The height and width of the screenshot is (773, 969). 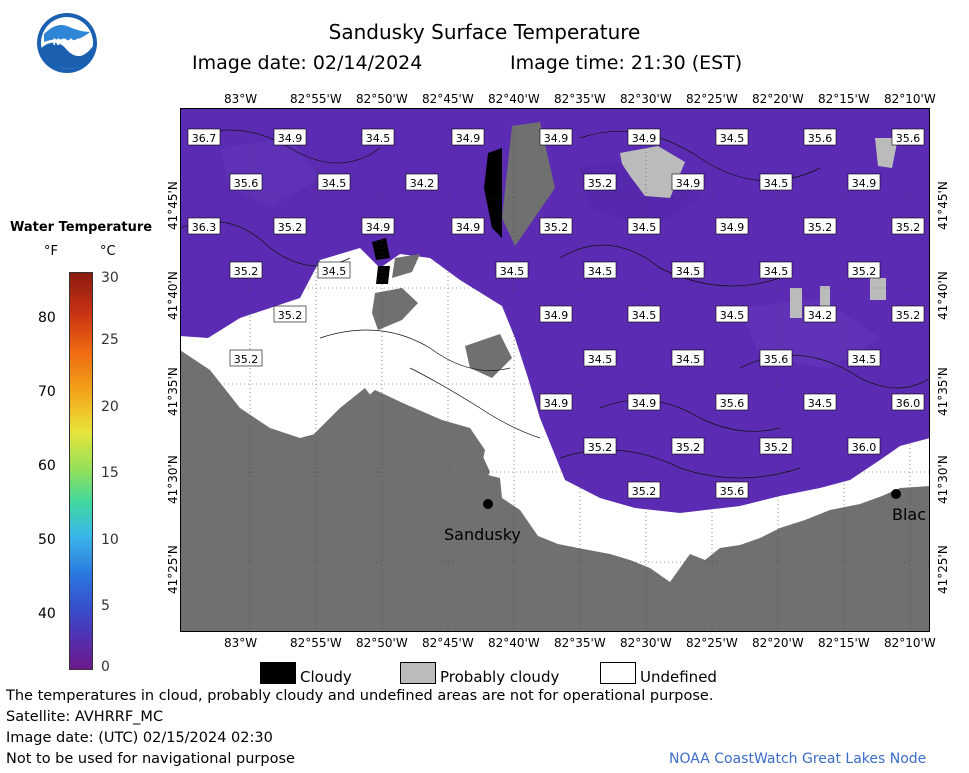 What do you see at coordinates (139, 738) in the screenshot?
I see `footer-utc-date: Image date: (UTC) 02/15/2024 02:30` at bounding box center [139, 738].